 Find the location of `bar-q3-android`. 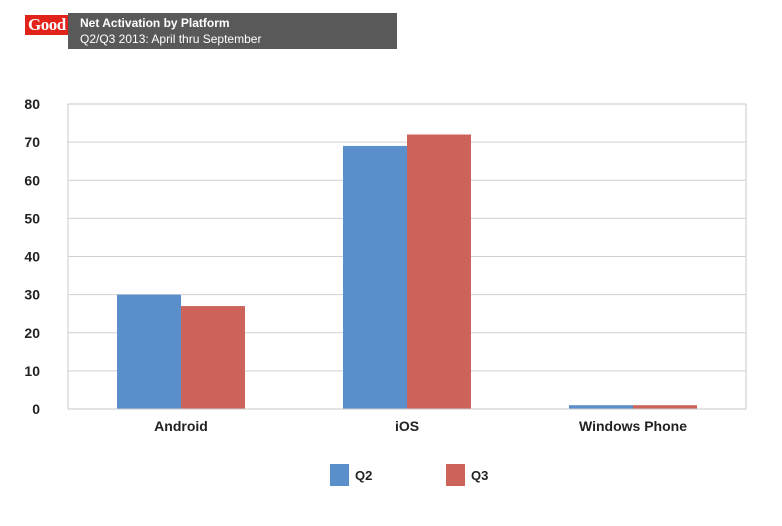

bar-q3-android is located at coordinates (213, 357).